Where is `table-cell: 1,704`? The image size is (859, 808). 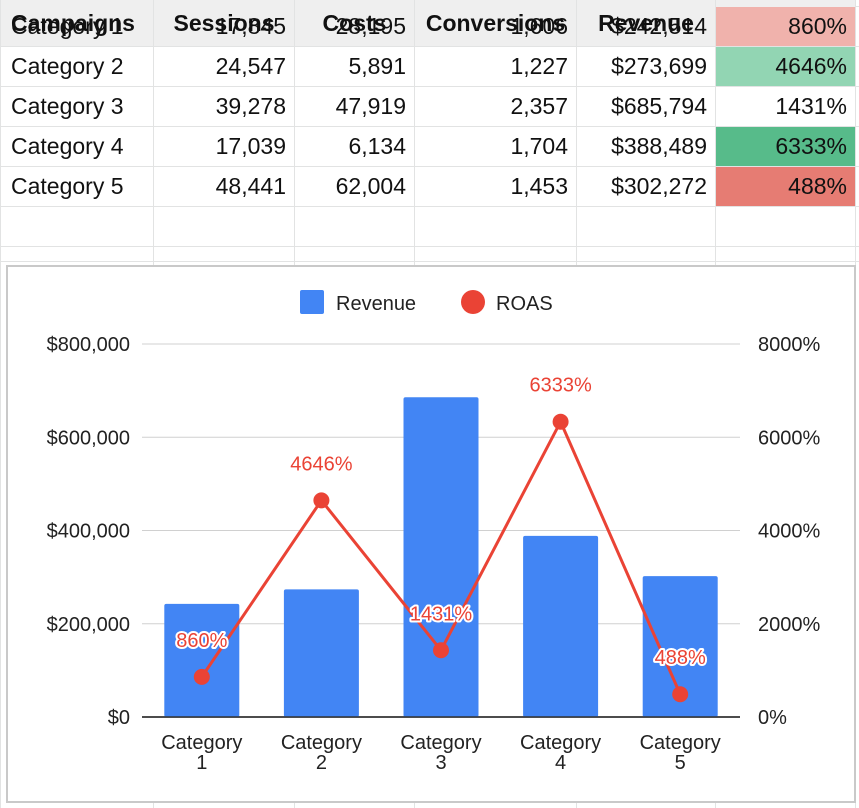
table-cell: 1,704 is located at coordinates (539, 146).